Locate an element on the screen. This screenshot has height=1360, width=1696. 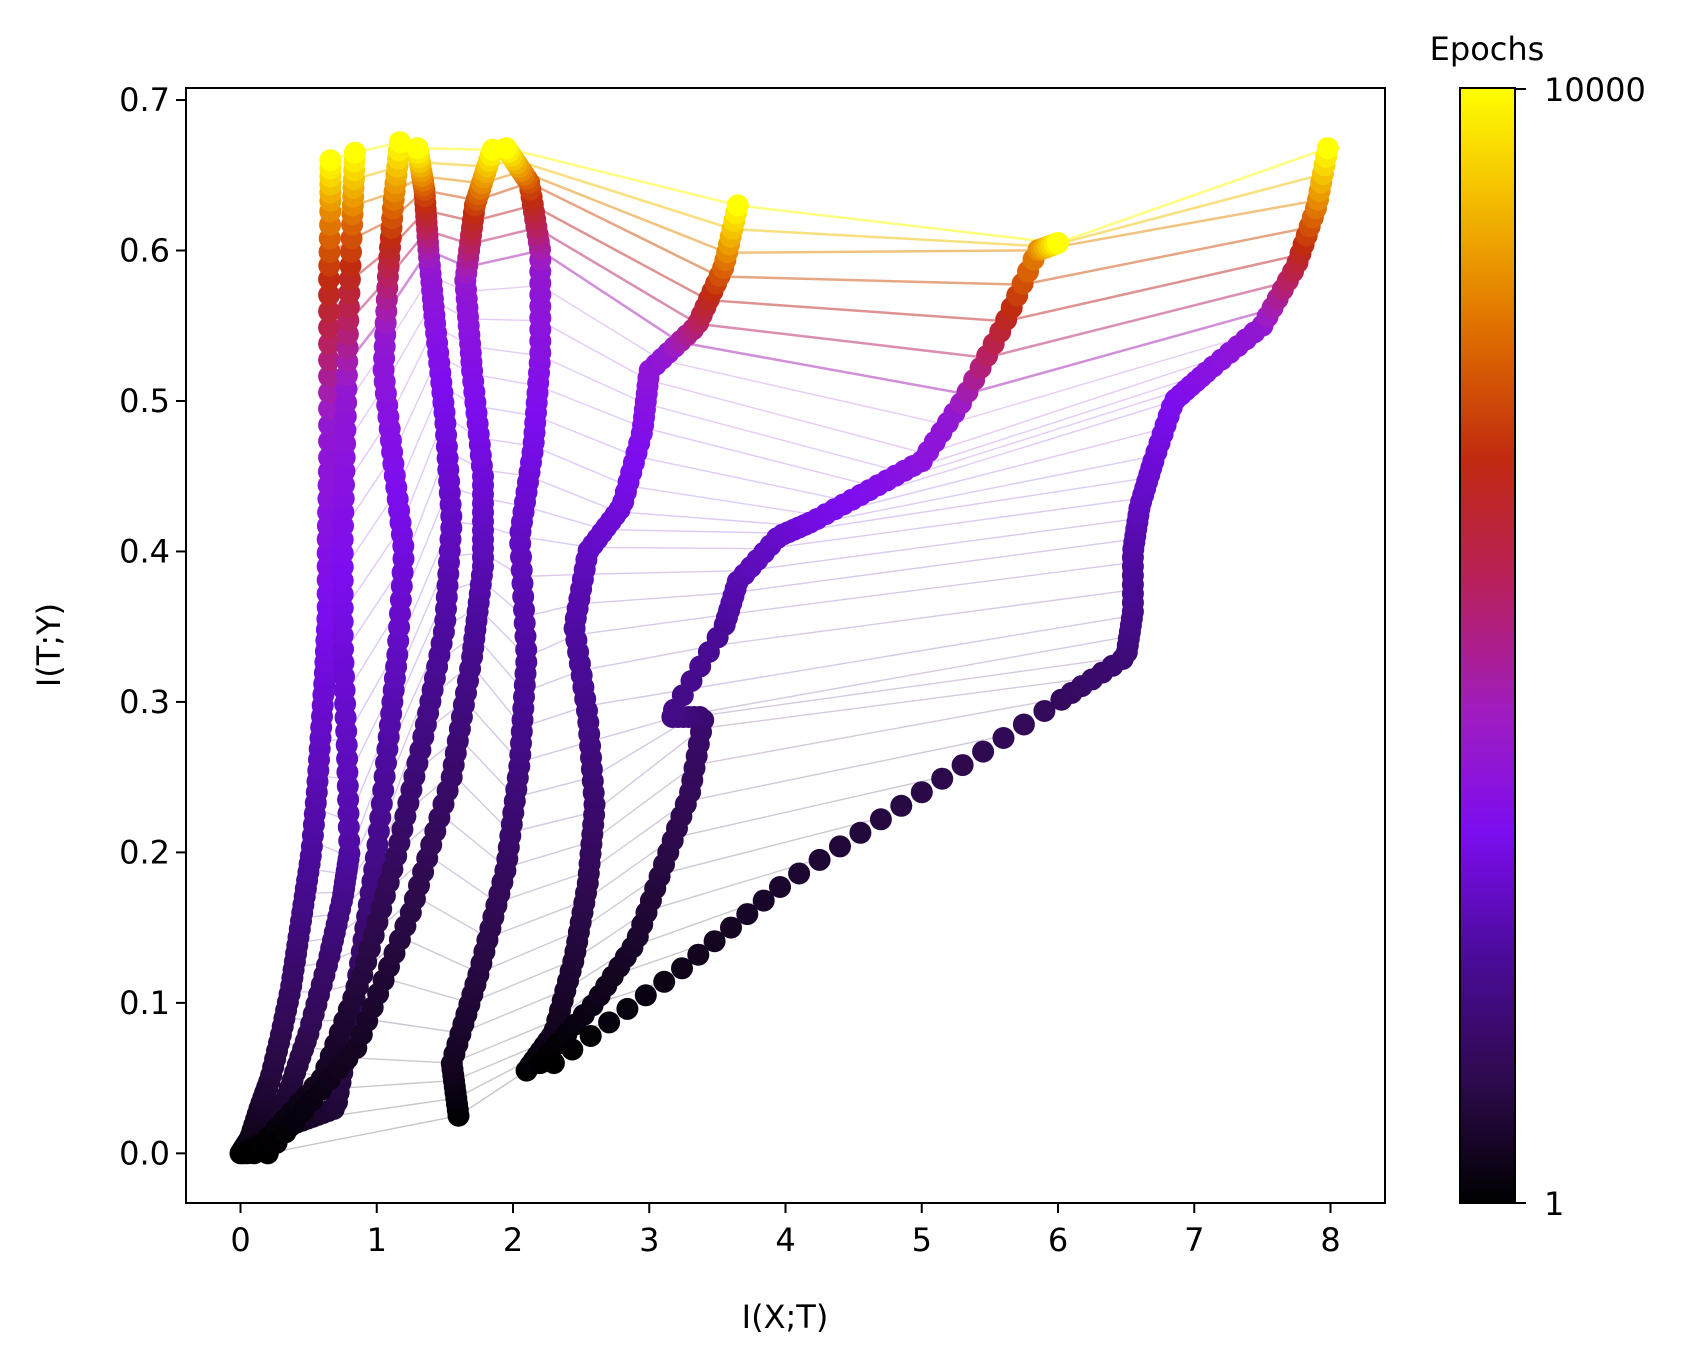
y-tick-label: 0.4 is located at coordinates (144, 551).